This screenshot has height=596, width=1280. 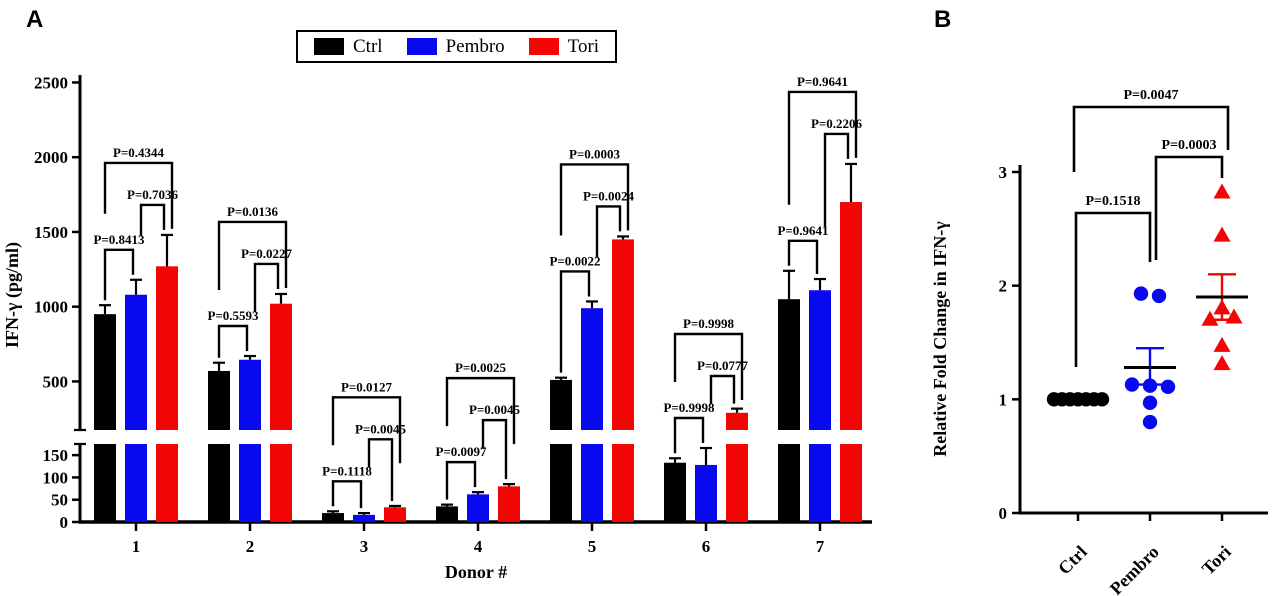 What do you see at coordinates (1072, 560) in the screenshot?
I see `category-label: Ctrl` at bounding box center [1072, 560].